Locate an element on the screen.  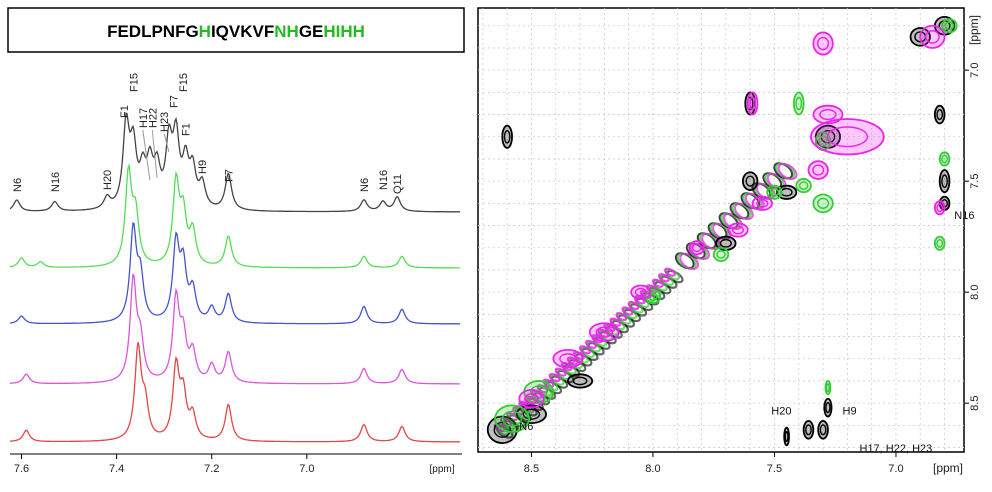
cross-peak-annotation: H9 is located at coordinates (850, 411).